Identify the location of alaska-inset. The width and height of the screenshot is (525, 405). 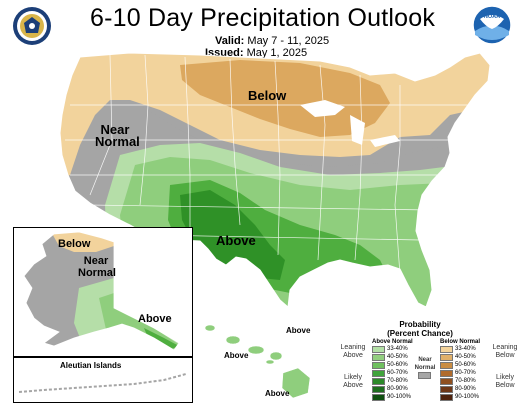
(103, 292).